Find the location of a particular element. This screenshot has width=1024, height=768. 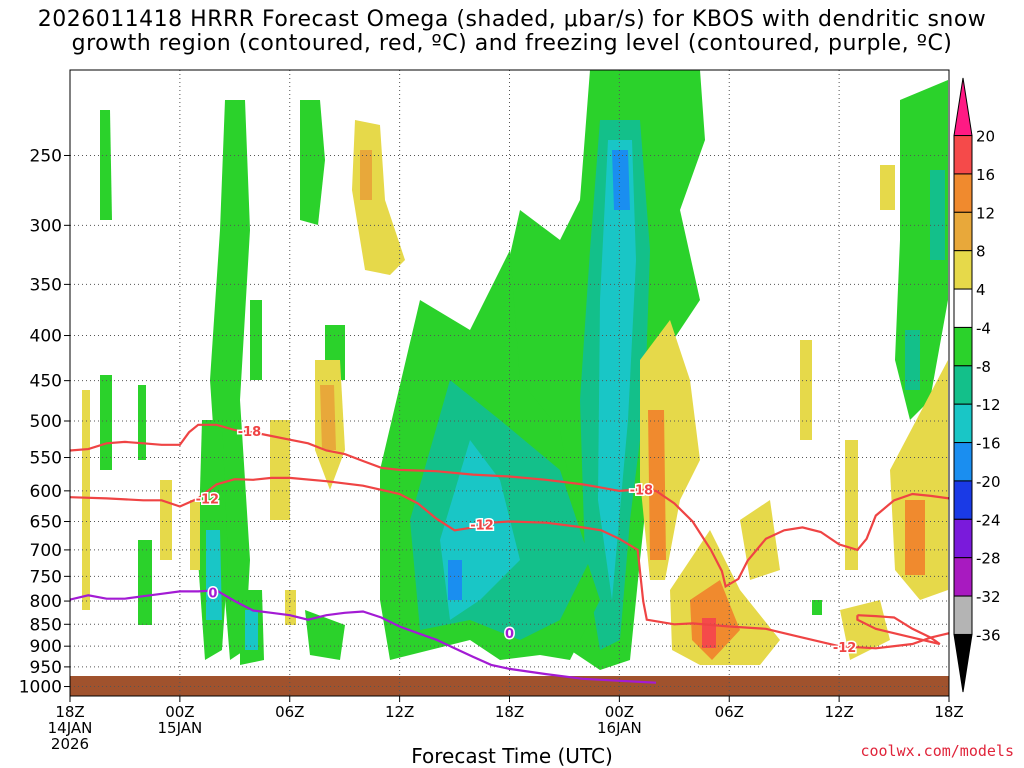

colorbar-label: -4 is located at coordinates (983, 328).